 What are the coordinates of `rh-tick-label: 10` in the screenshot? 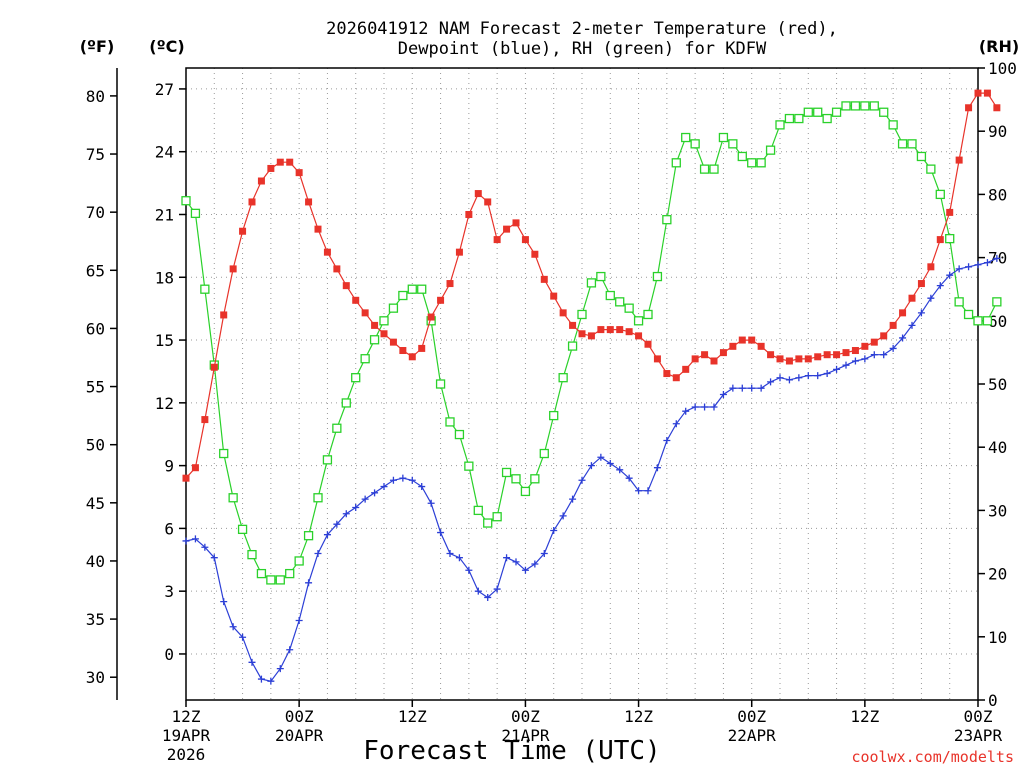 It's located at (997, 637).